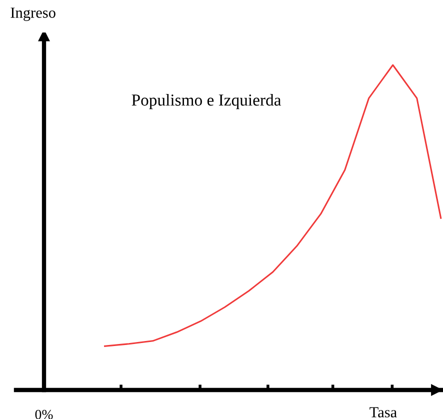 This screenshot has width=443, height=419. What do you see at coordinates (207, 102) in the screenshot?
I see `text: Populismo e Izquierda` at bounding box center [207, 102].